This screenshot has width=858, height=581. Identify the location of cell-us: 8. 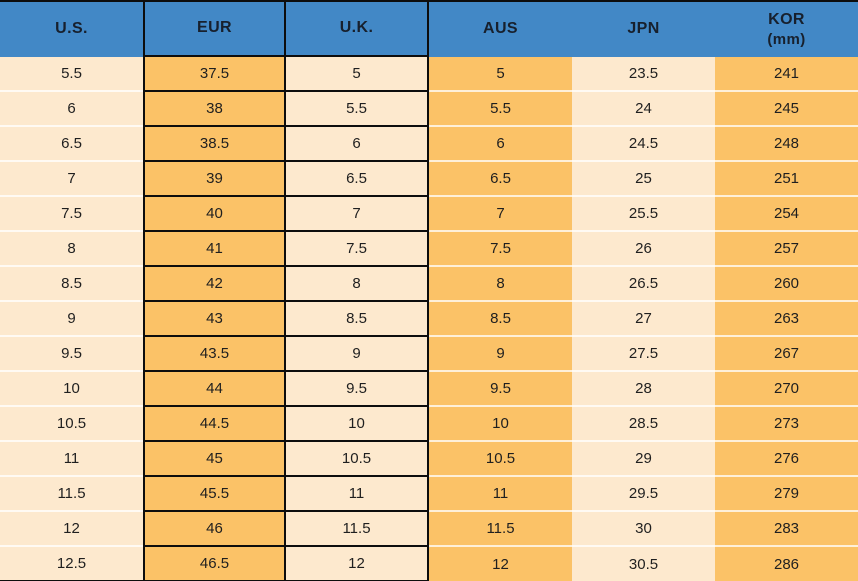
(71, 249).